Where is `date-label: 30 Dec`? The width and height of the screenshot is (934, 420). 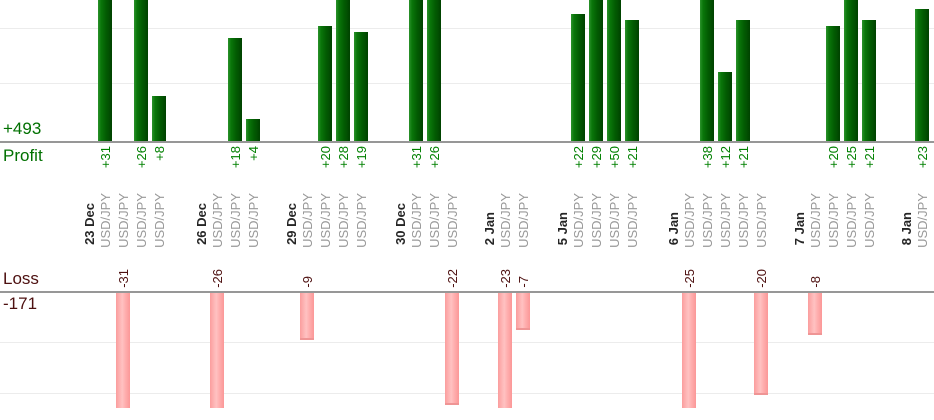
date-label: 30 Dec is located at coordinates (400, 224).